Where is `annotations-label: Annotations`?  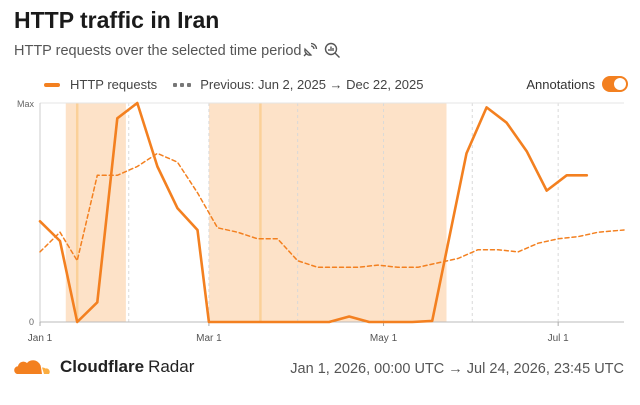
annotations-label: Annotations is located at coordinates (560, 84).